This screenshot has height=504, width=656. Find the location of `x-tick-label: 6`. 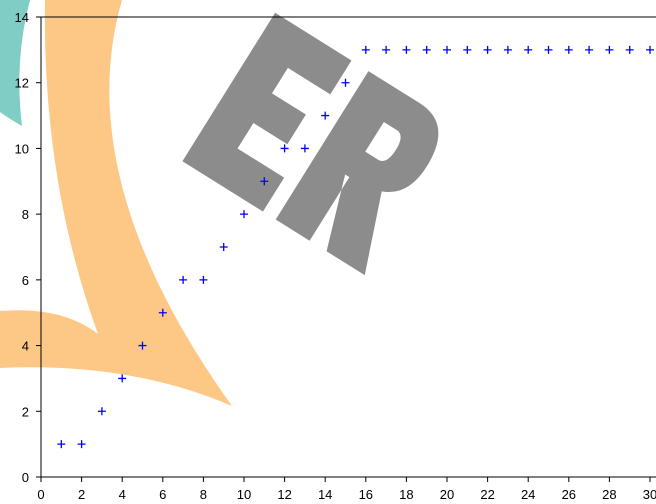

x-tick-label: 6 is located at coordinates (162, 494).